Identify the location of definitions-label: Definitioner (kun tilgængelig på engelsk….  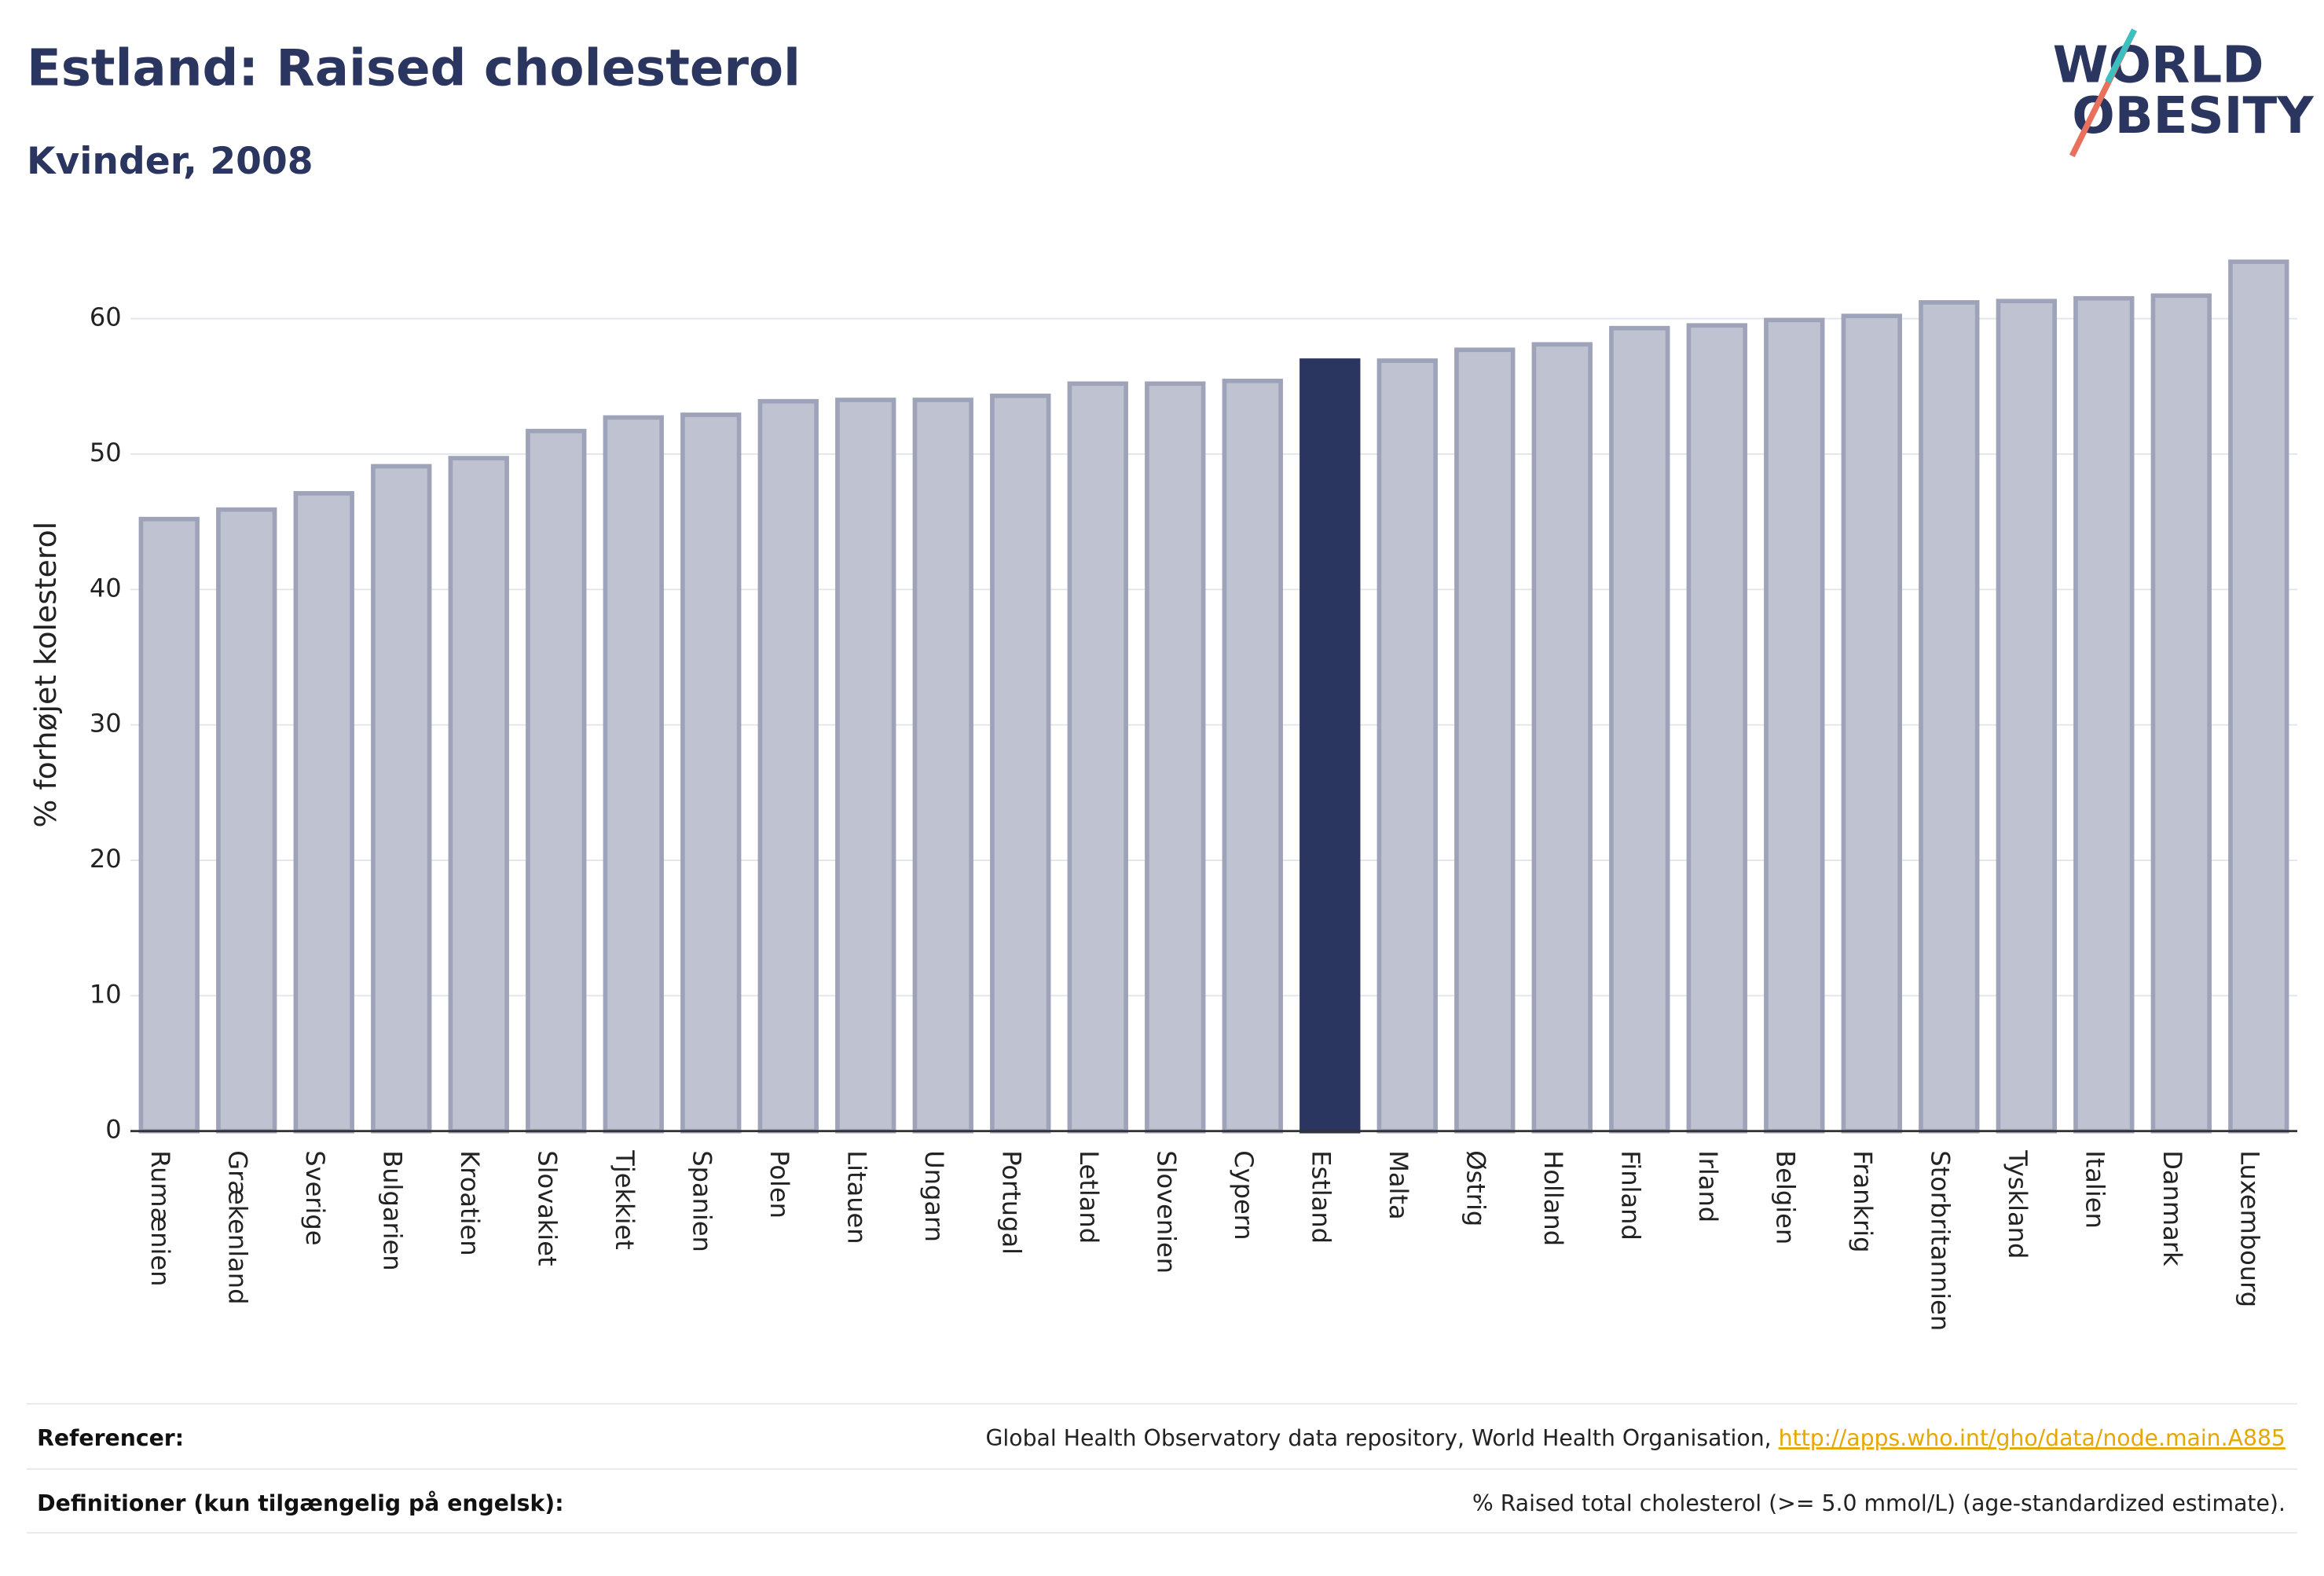
(300, 1503).